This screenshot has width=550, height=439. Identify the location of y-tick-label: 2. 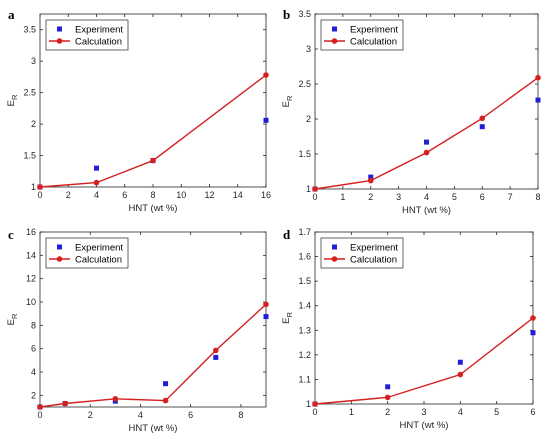
(33, 395).